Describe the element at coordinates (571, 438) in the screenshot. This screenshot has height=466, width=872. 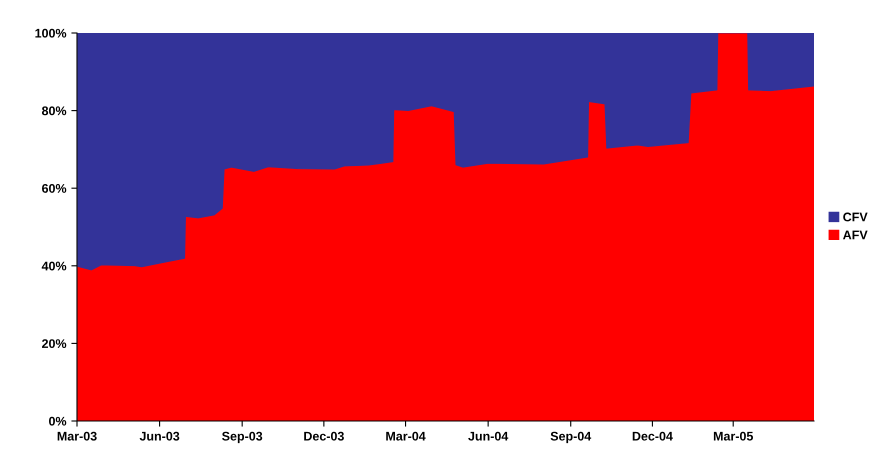
I see `x-tick-label: Sep-04` at that location.